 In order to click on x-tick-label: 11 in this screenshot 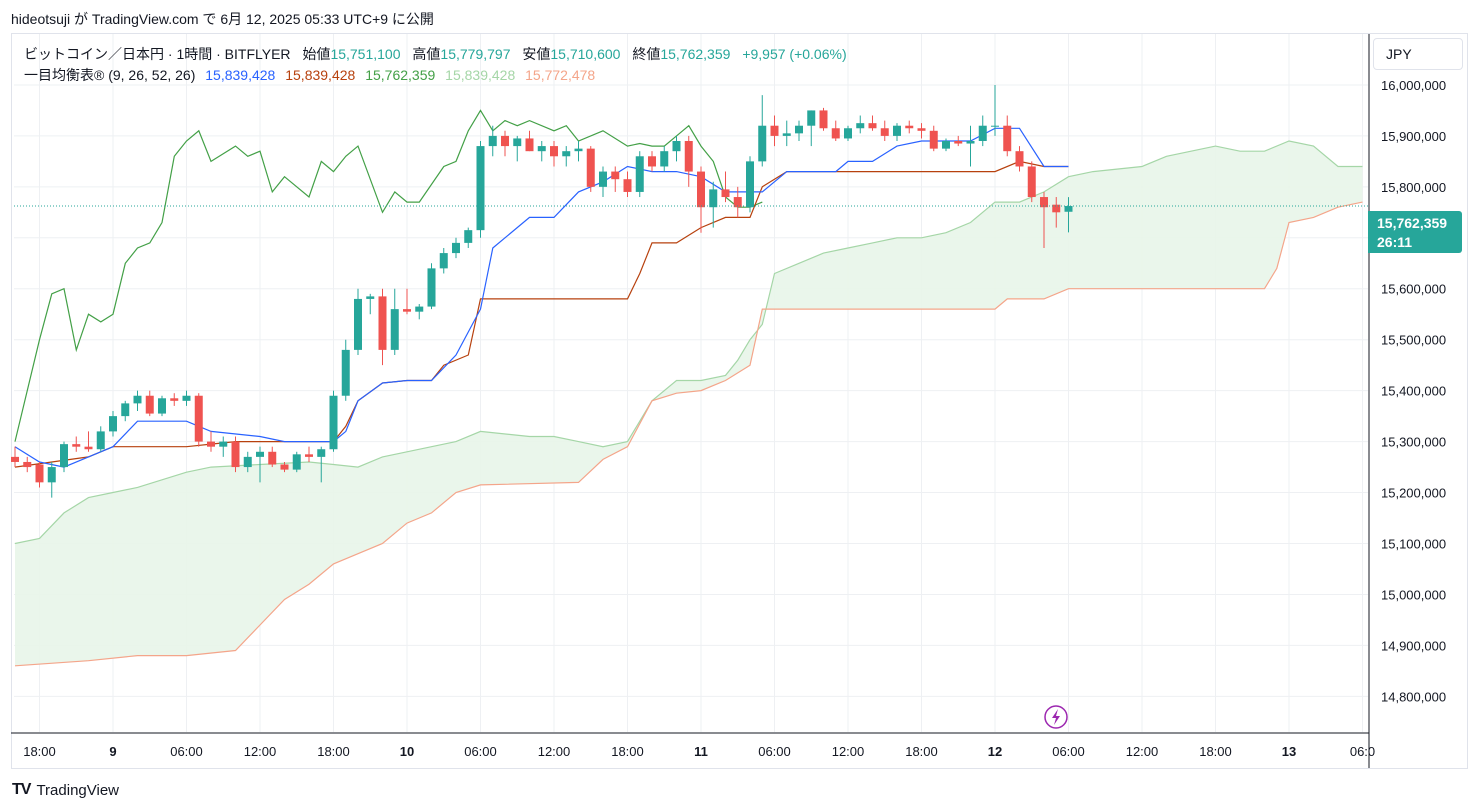, I will do `click(701, 751)`.